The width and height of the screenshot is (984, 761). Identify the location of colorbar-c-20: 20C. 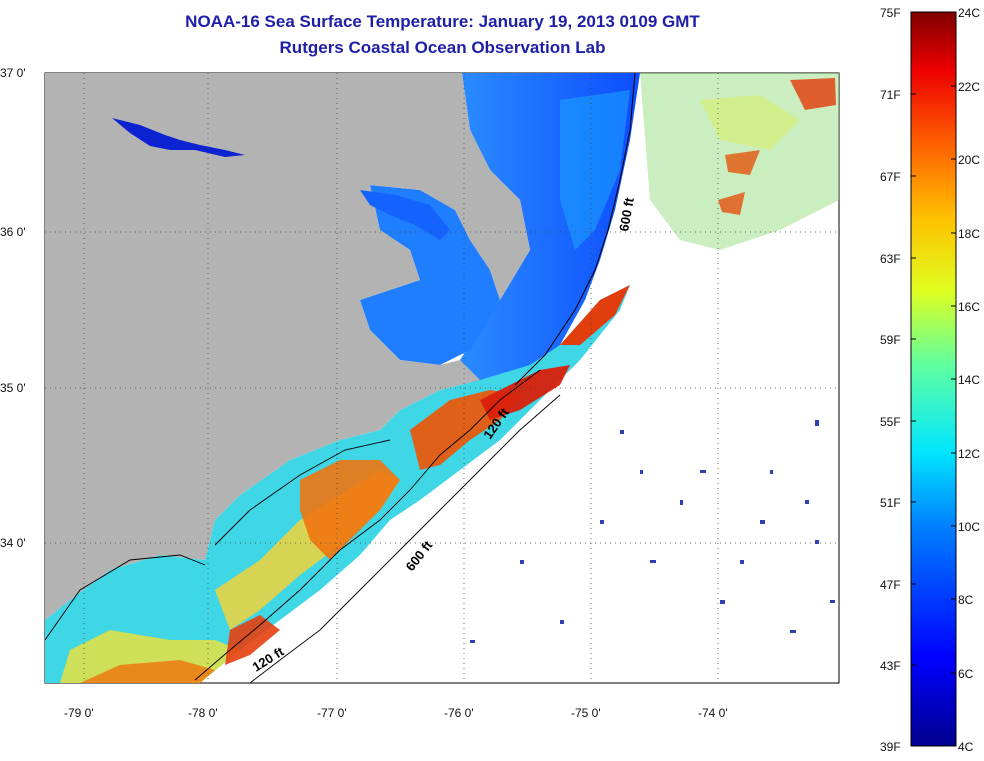
(969, 160).